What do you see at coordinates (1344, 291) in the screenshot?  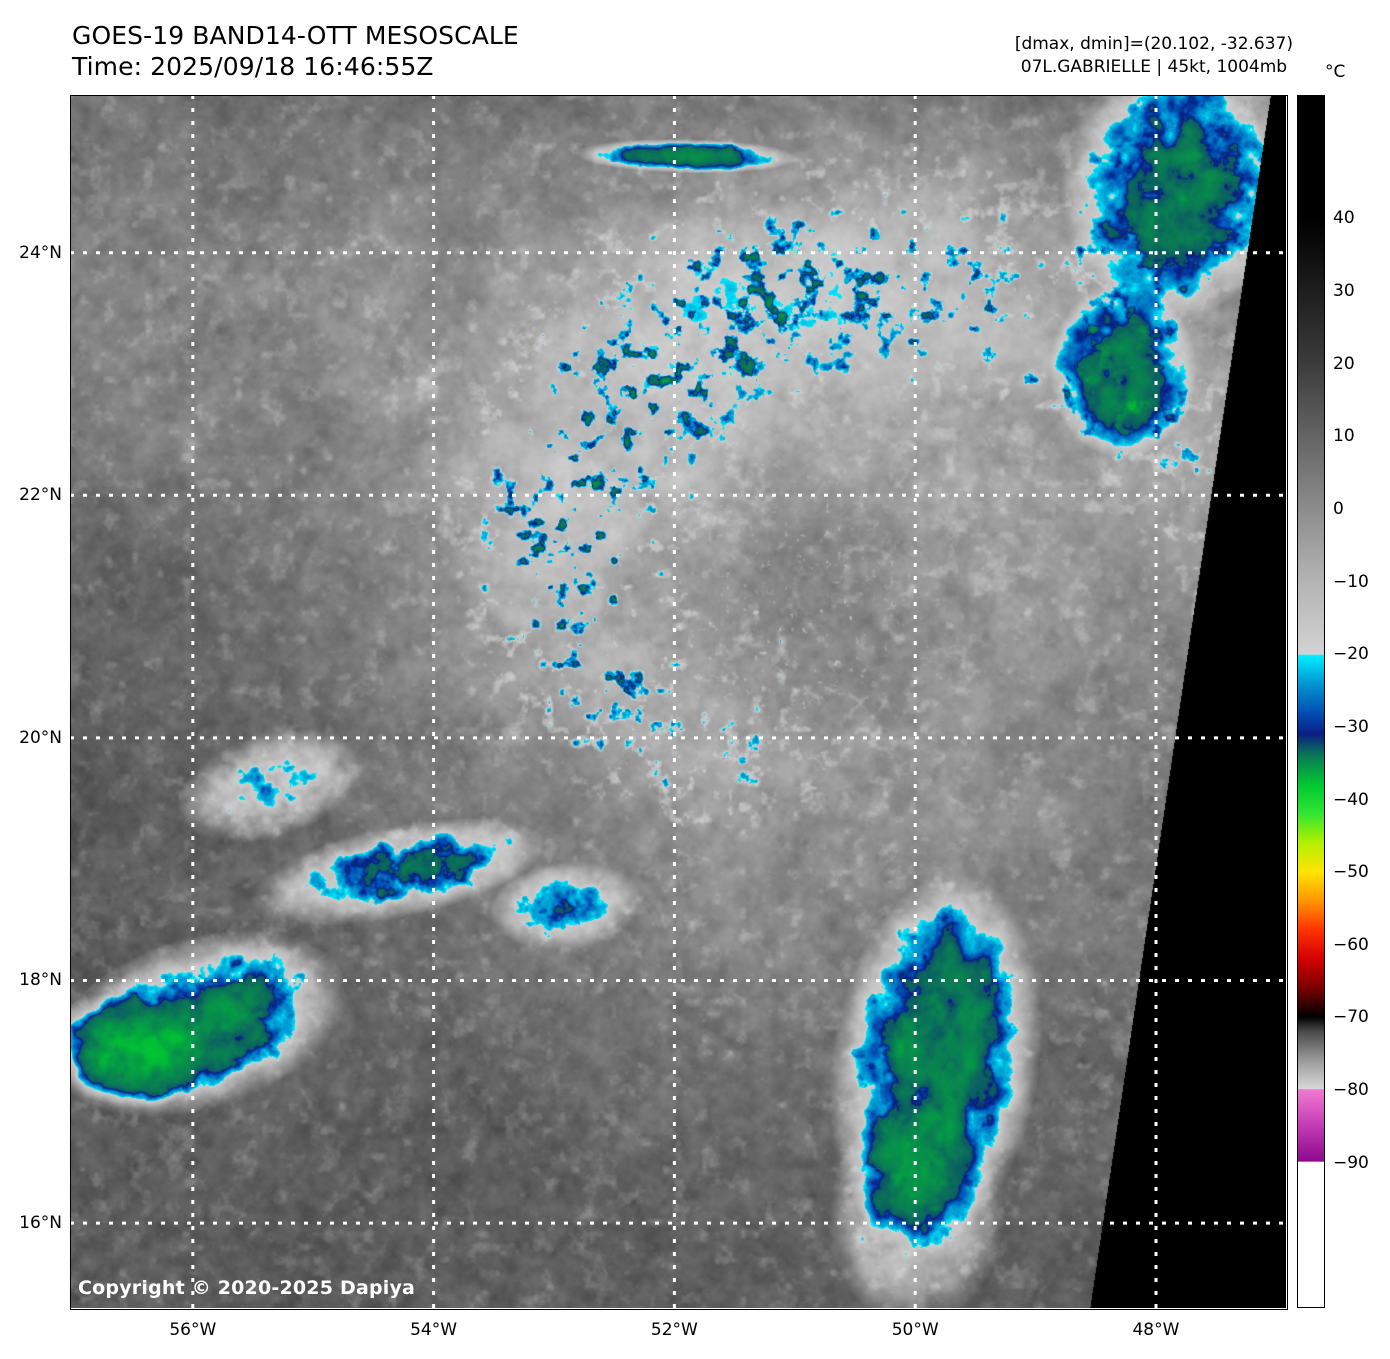 I see `colorbar-tick-30: 30` at bounding box center [1344, 291].